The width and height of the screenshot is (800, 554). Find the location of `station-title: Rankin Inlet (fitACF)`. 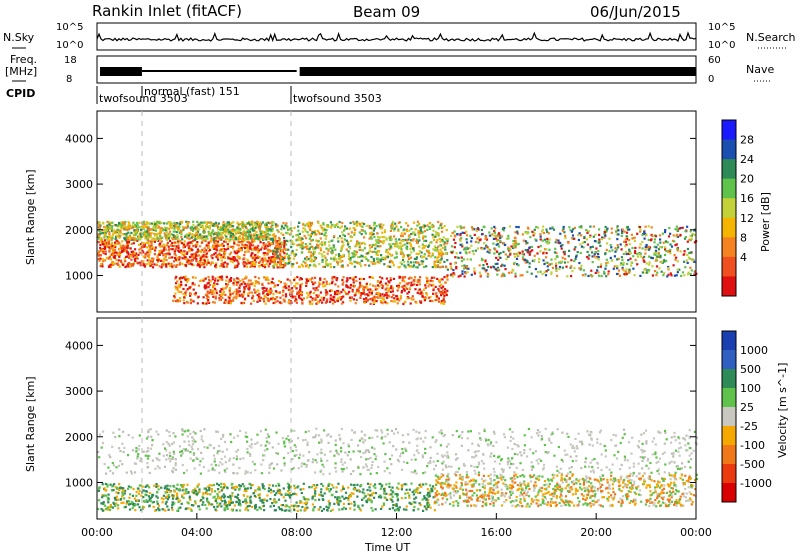

station-title: Rankin Inlet (fitACF) is located at coordinates (167, 11).